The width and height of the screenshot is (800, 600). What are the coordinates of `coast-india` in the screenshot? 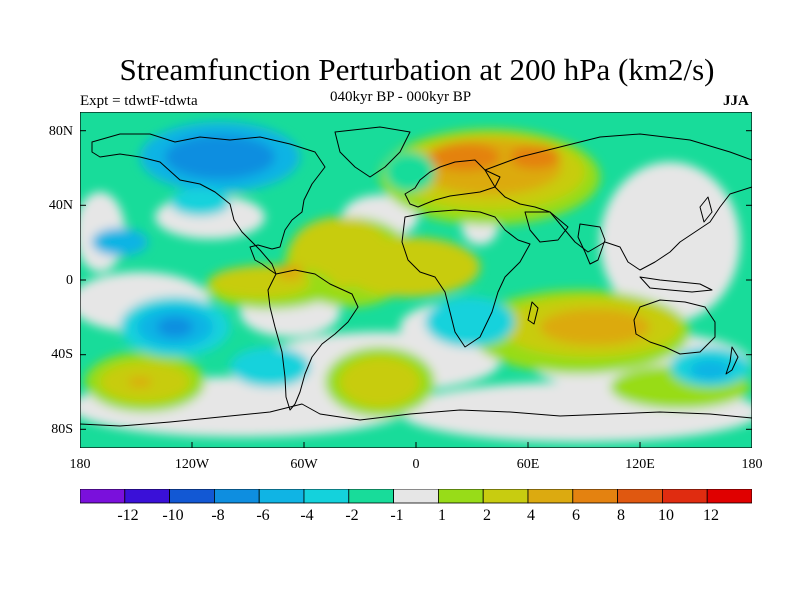 It's located at (591, 244).